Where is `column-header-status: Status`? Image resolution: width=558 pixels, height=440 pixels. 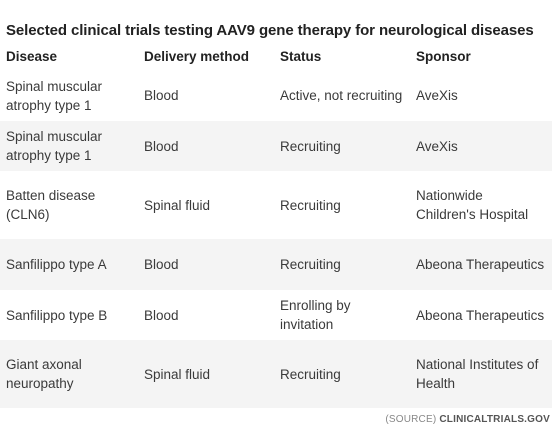 column-header-status: Status is located at coordinates (301, 56).